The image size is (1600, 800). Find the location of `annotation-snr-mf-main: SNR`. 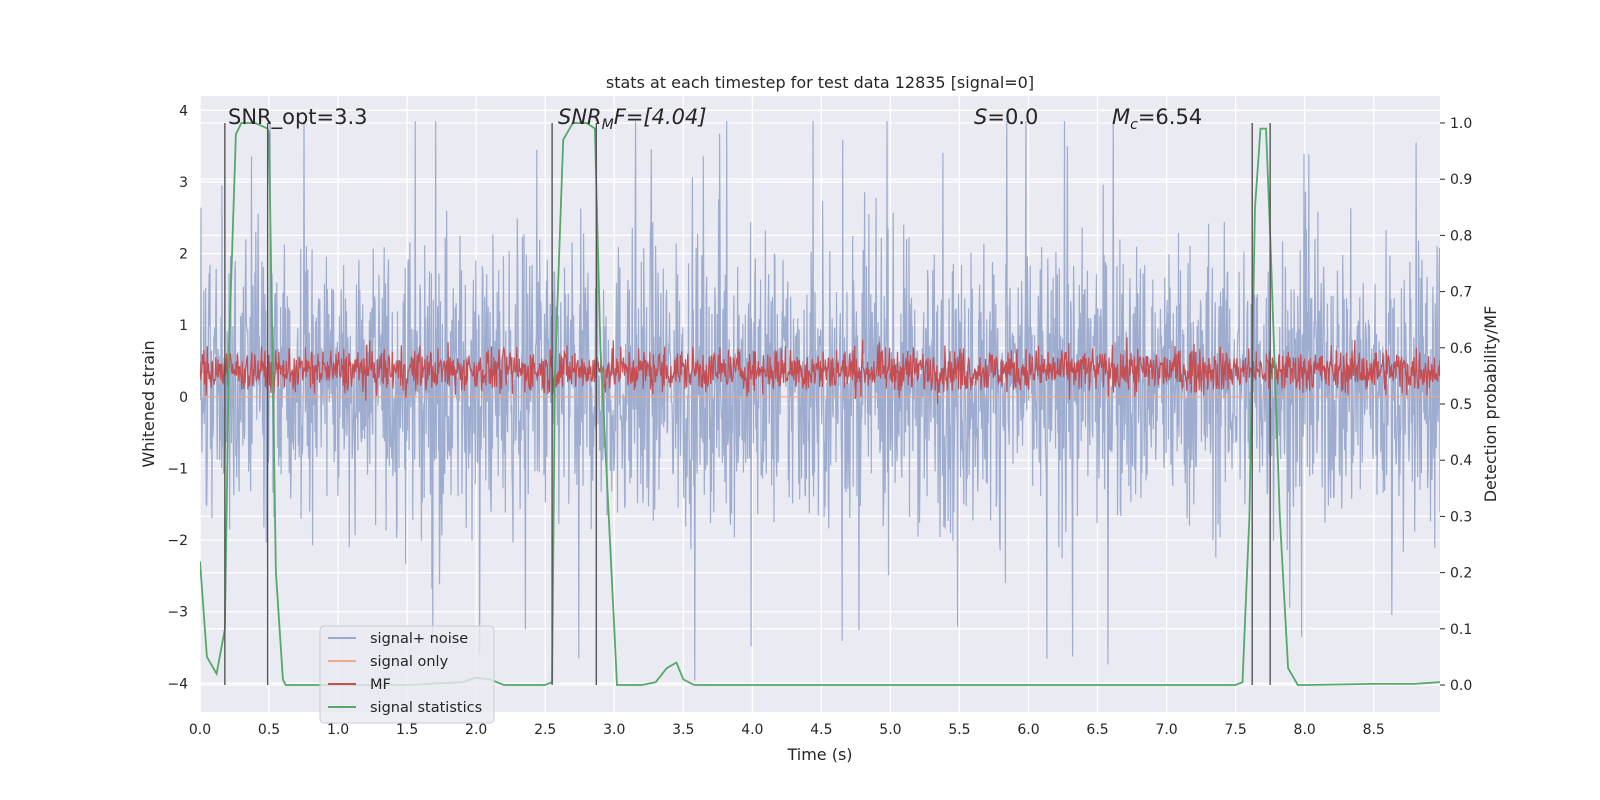

annotation-snr-mf-main: SNR is located at coordinates (580, 117).